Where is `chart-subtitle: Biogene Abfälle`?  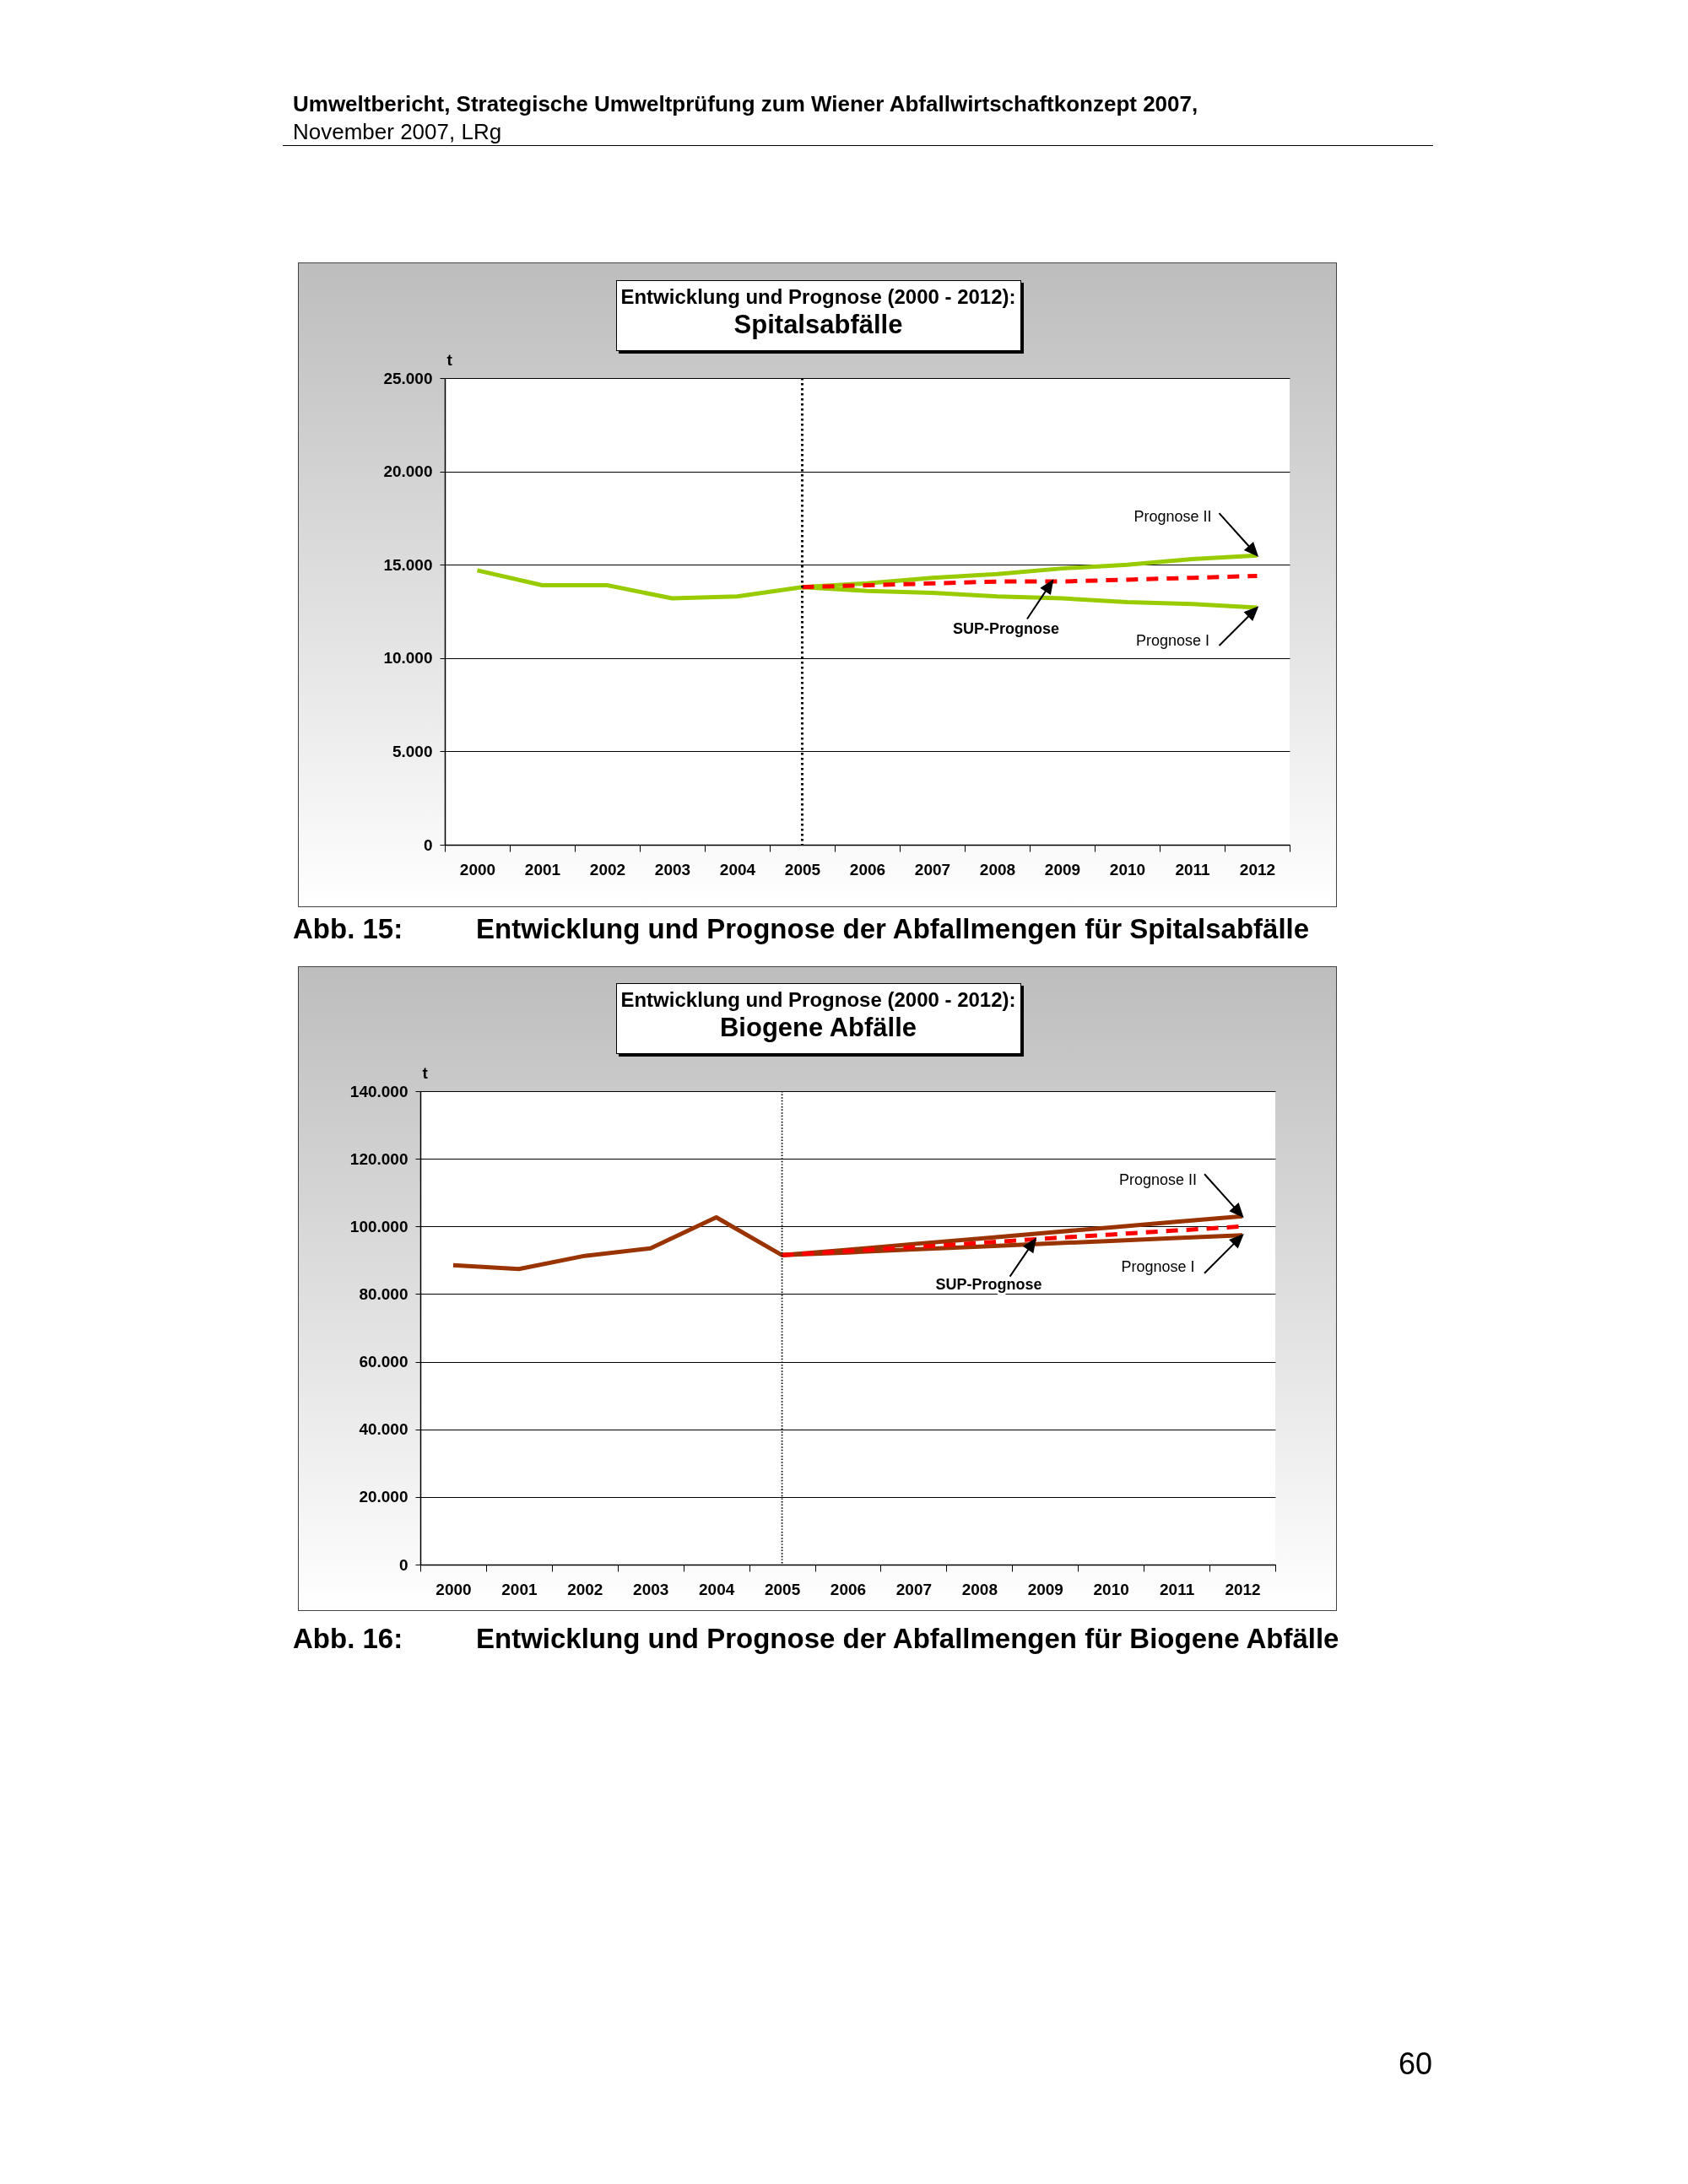
chart-subtitle: Biogene Abfälle is located at coordinates (818, 1027).